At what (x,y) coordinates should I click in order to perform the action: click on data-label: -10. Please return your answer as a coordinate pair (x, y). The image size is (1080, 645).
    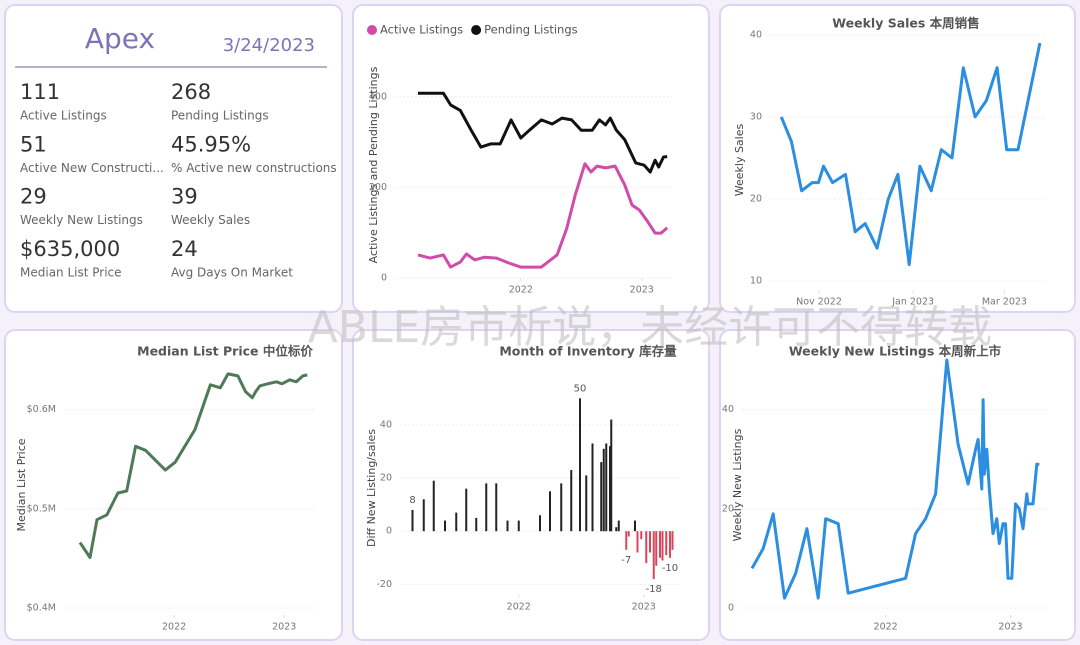
    Looking at the image, I should click on (670, 568).